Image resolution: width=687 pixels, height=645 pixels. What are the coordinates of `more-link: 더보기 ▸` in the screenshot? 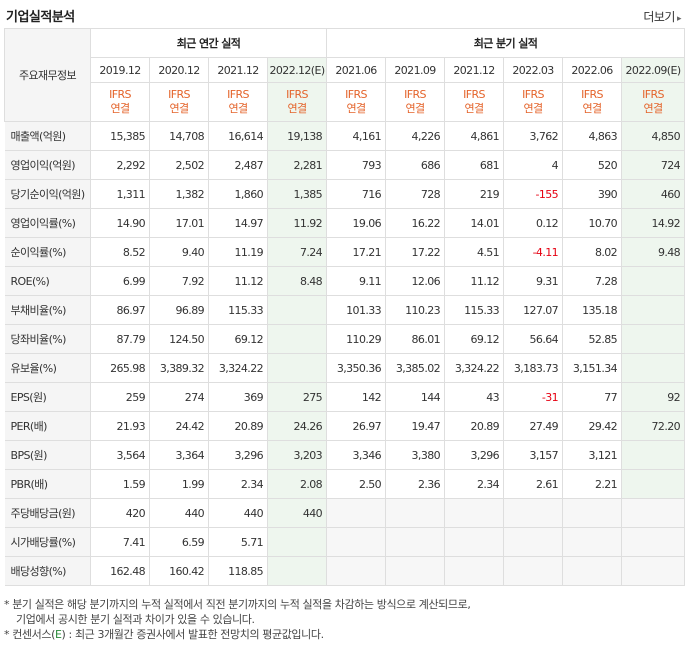 It's located at (662, 16).